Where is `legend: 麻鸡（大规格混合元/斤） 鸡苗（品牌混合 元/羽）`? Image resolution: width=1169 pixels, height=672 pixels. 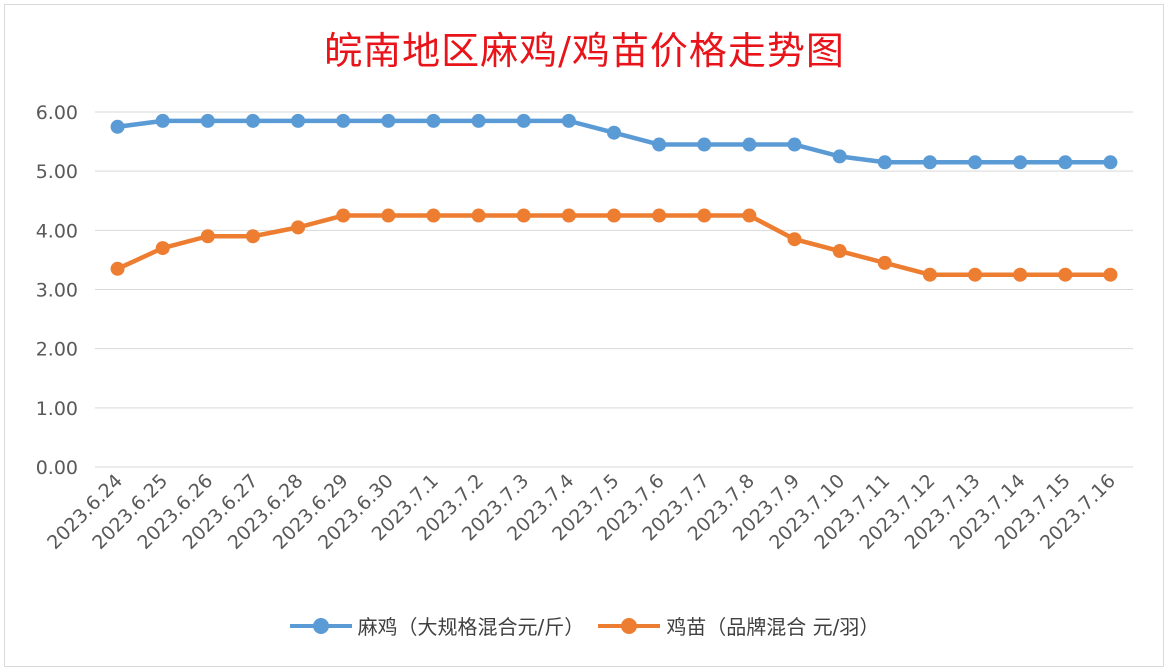 legend: 麻鸡（大规格混合元/斤） 鸡苗（品牌混合 元/羽） is located at coordinates (584, 625).